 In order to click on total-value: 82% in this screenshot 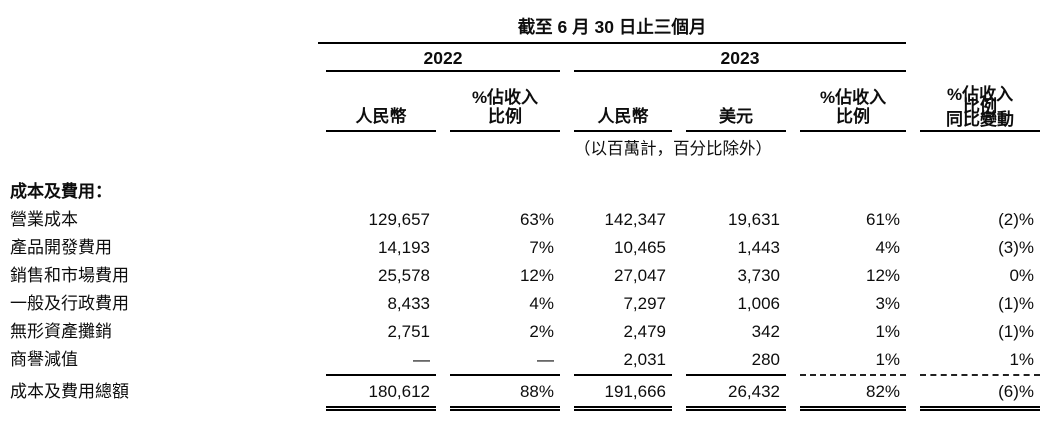, I will do `click(853, 387)`.